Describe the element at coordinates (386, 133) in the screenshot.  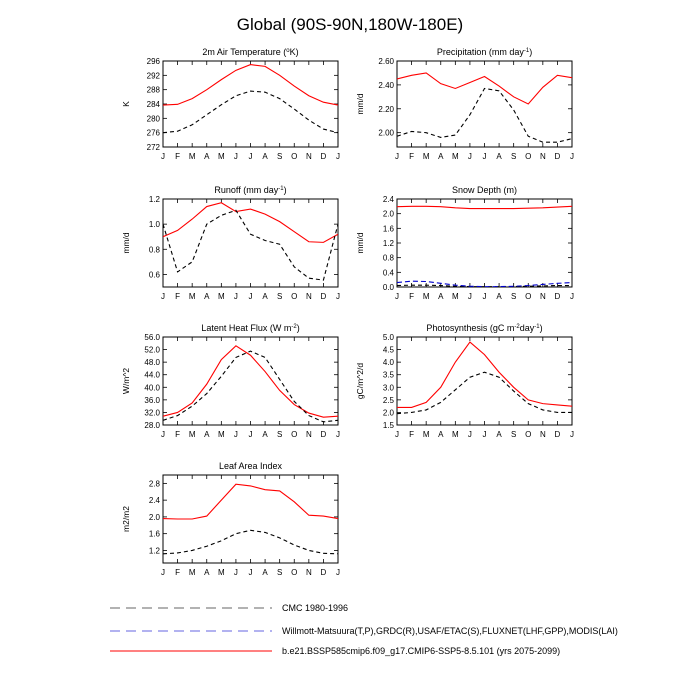
I see `y-tick-label: 2.00` at that location.